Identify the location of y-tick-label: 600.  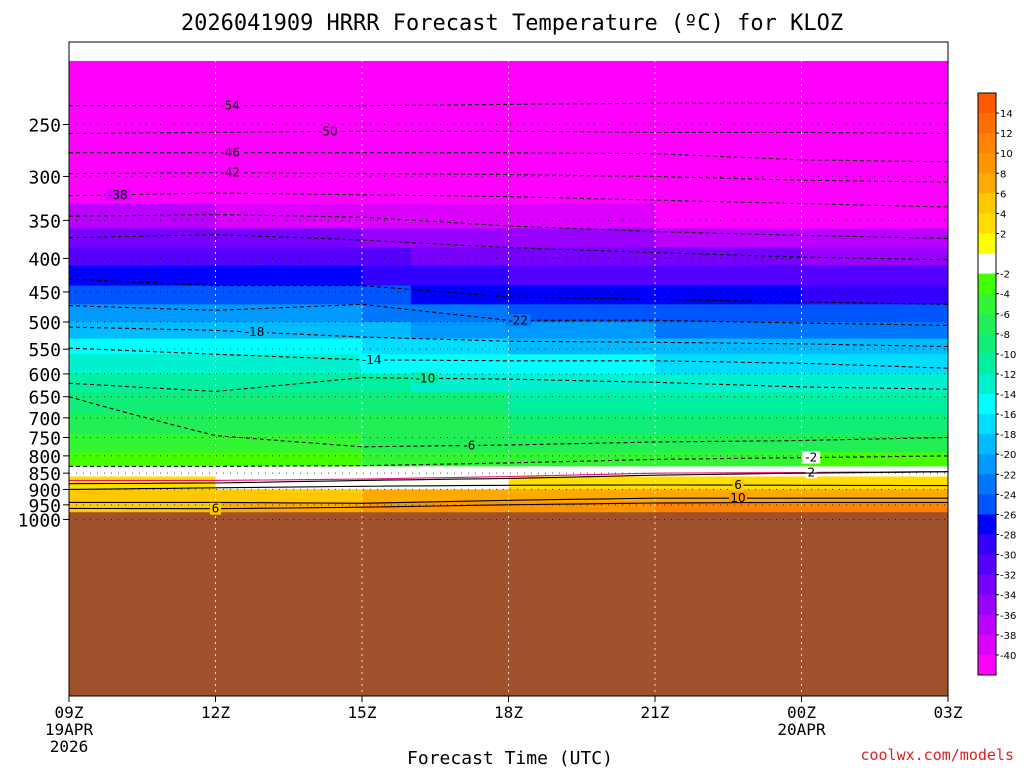
(44, 375).